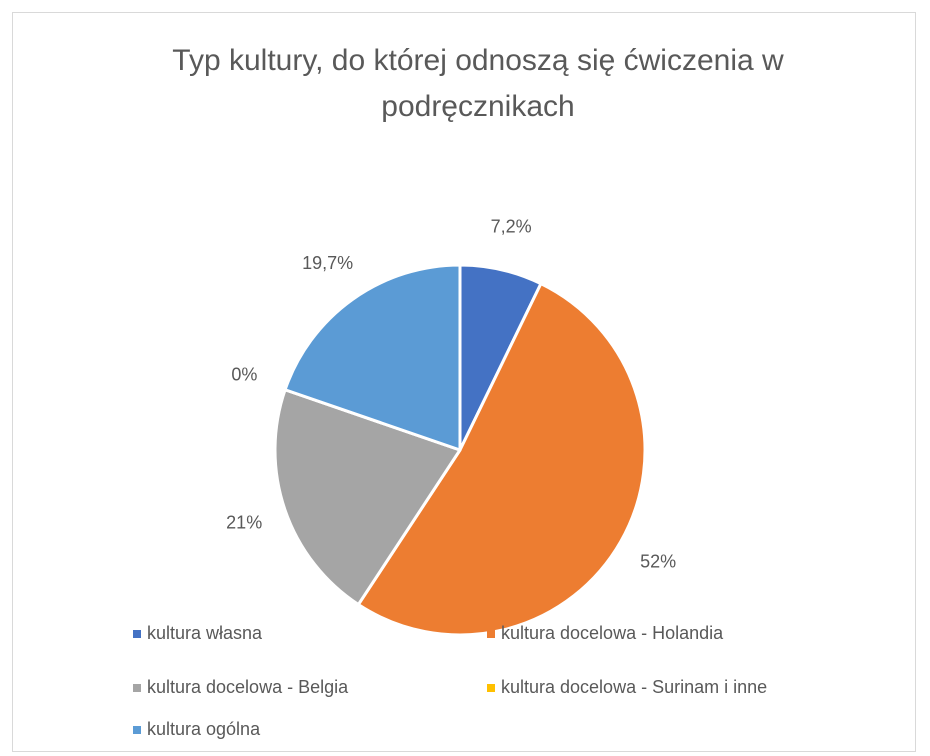 This screenshot has width=930, height=756. I want to click on legend-label: kultura własna, so click(205, 633).